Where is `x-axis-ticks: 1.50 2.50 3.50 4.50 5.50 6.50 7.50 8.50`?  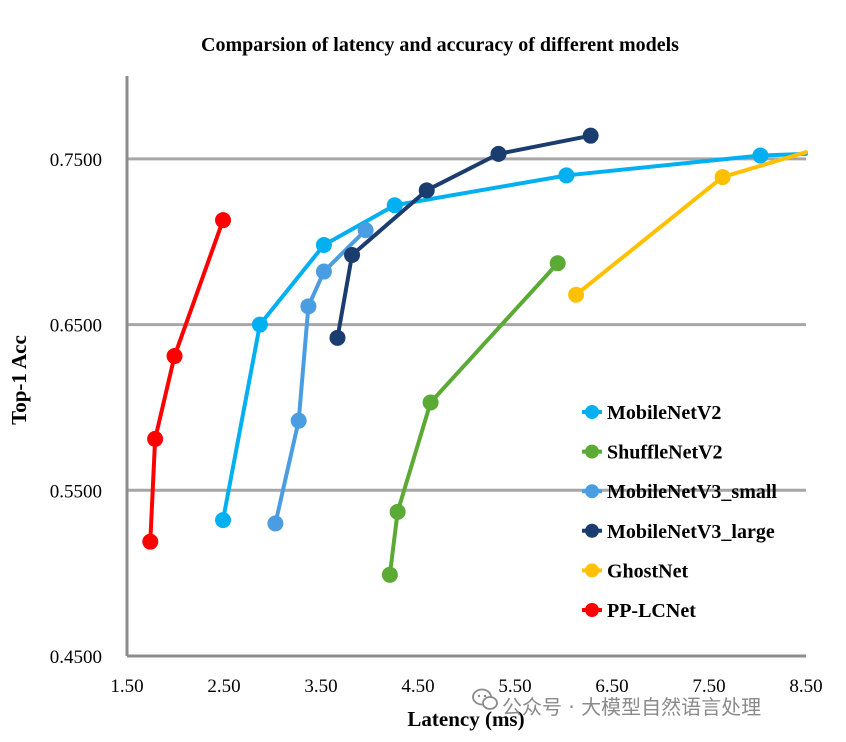
x-axis-ticks: 1.50 2.50 3.50 4.50 5.50 6.50 7.50 8.50 is located at coordinates (466, 686).